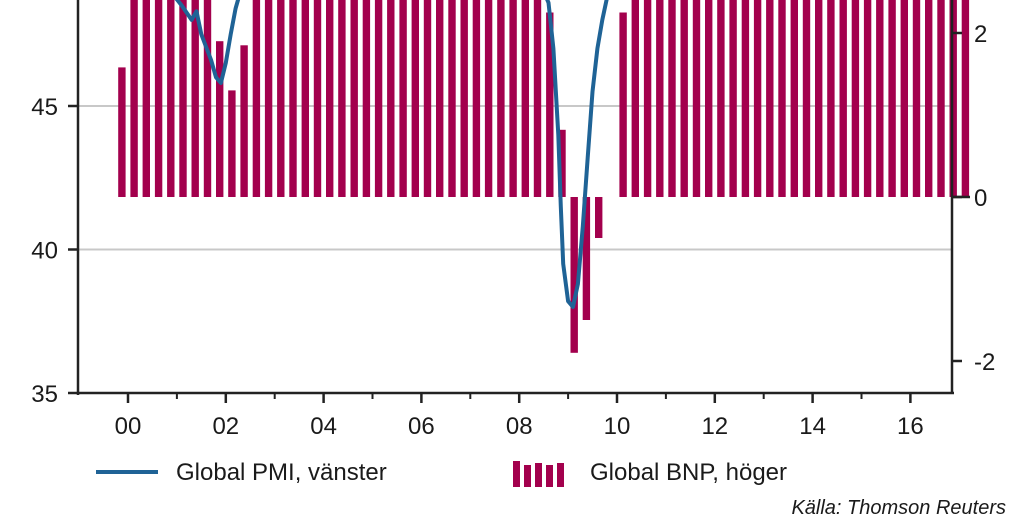 This screenshot has height=520, width=1024. I want to click on x-tick-label: 10, so click(617, 426).